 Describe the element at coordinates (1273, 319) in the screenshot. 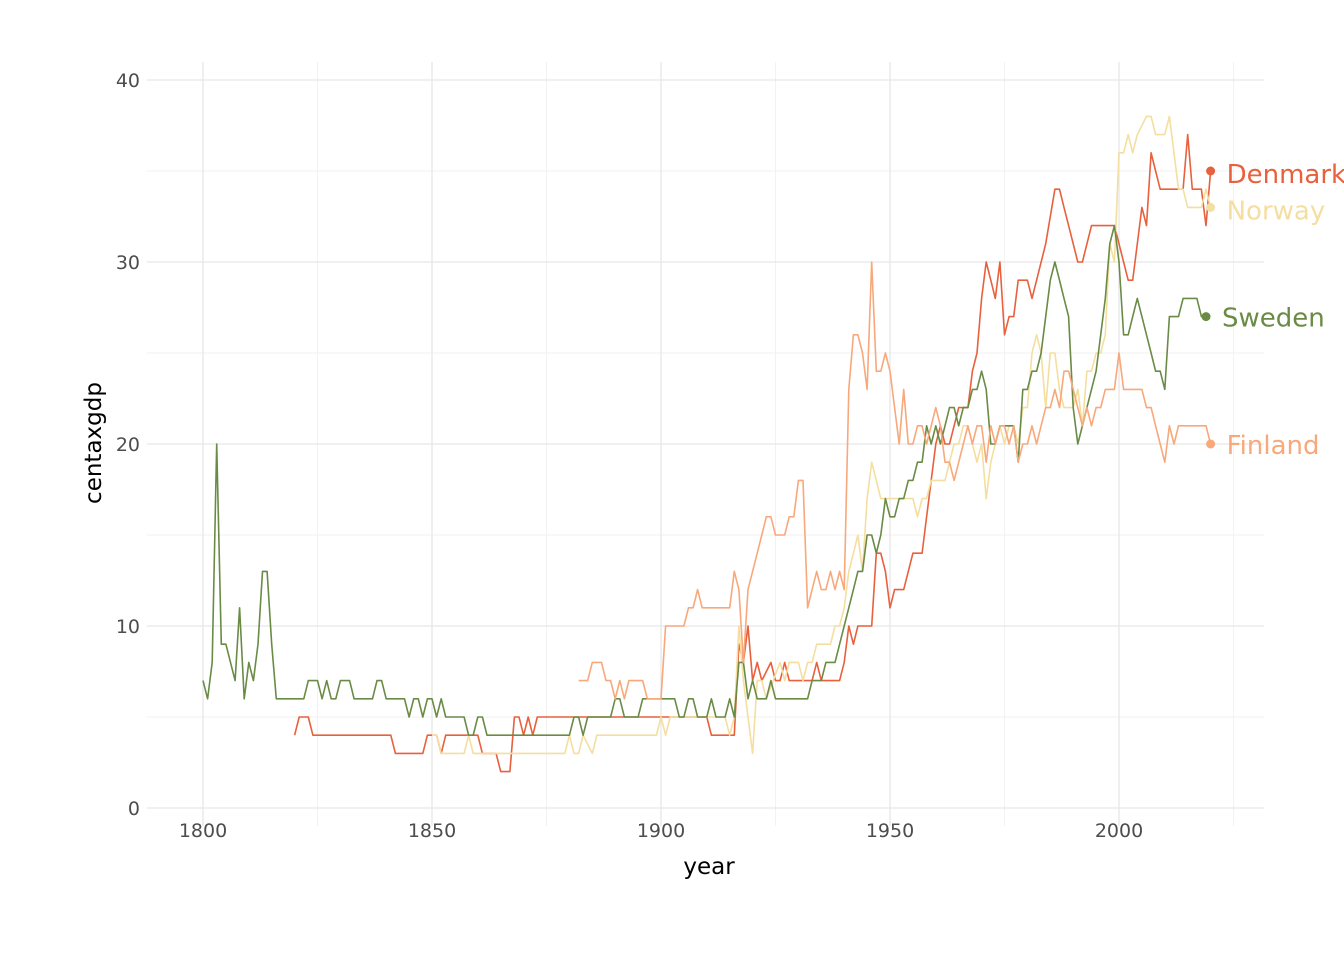

I see `series-label-sweden: Sweden` at that location.